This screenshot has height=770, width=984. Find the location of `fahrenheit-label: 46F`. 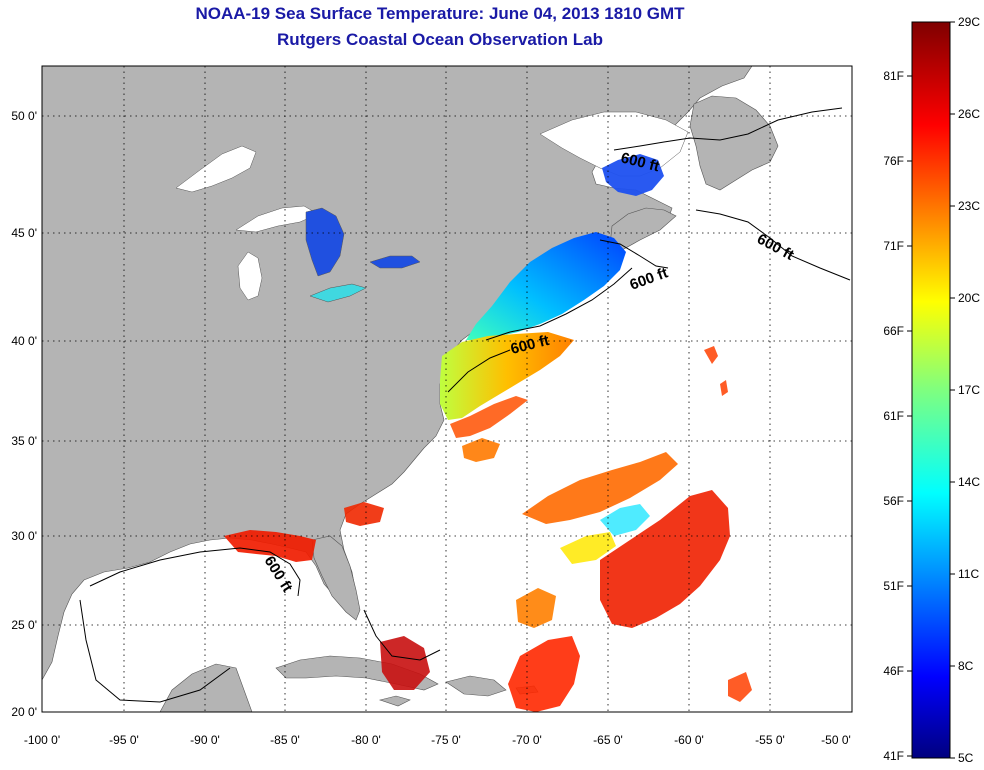

fahrenheit-label: 46F is located at coordinates (893, 671).